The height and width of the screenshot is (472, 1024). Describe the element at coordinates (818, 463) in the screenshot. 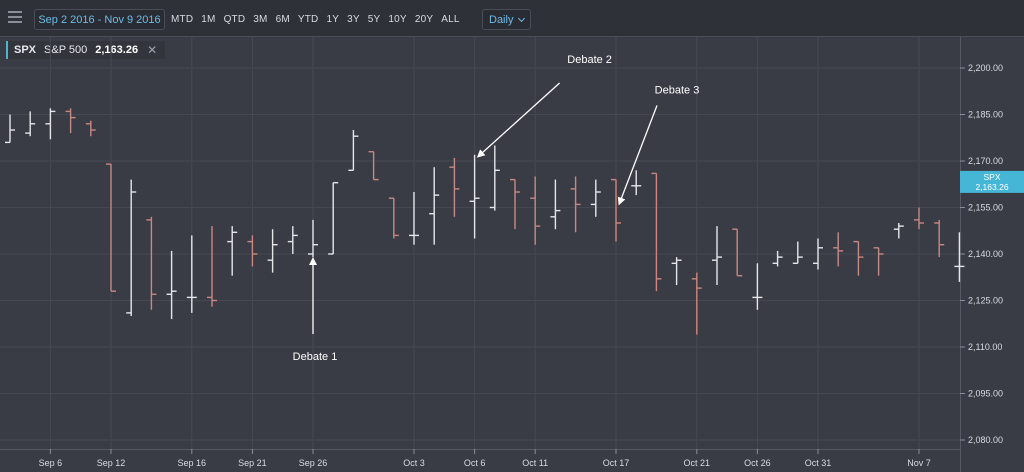

I see `x-tick-label: Oct 31` at that location.